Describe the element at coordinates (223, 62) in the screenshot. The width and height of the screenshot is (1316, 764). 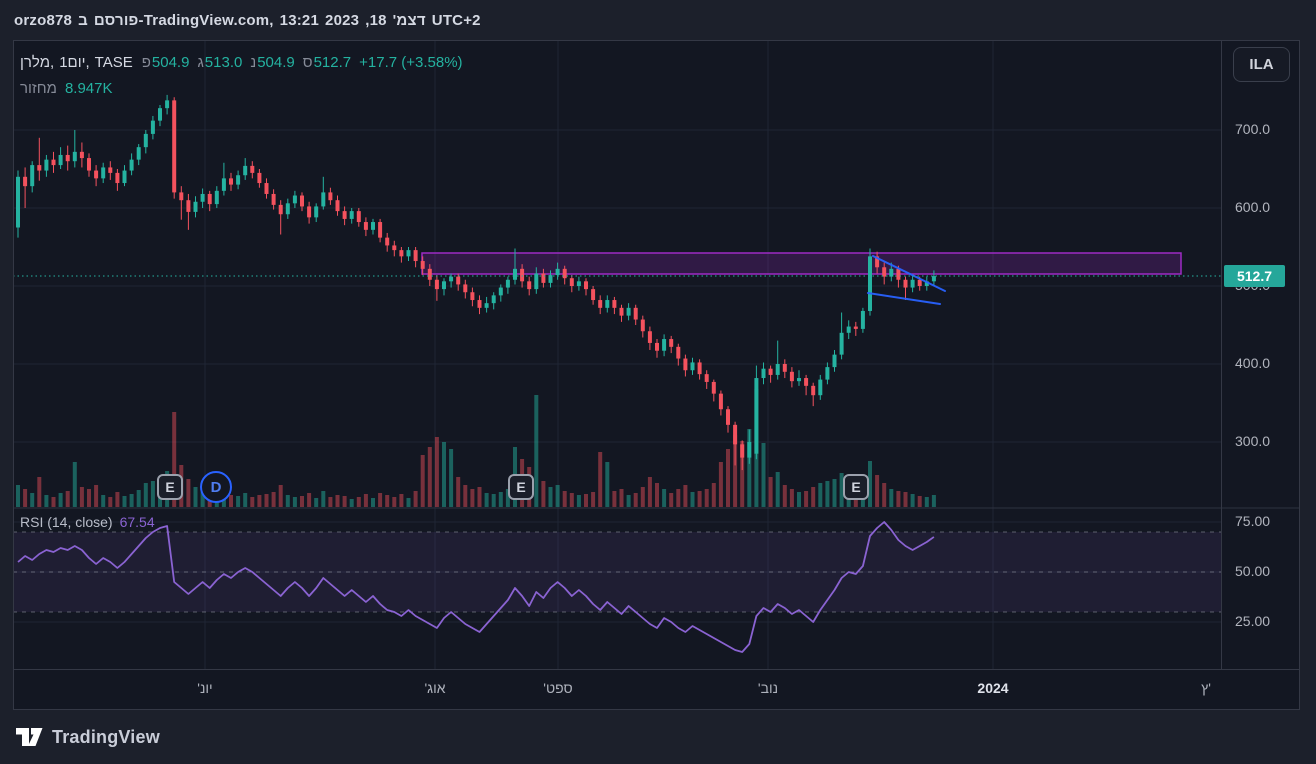
I see `symbol-legend-token-6: 513.0` at that location.